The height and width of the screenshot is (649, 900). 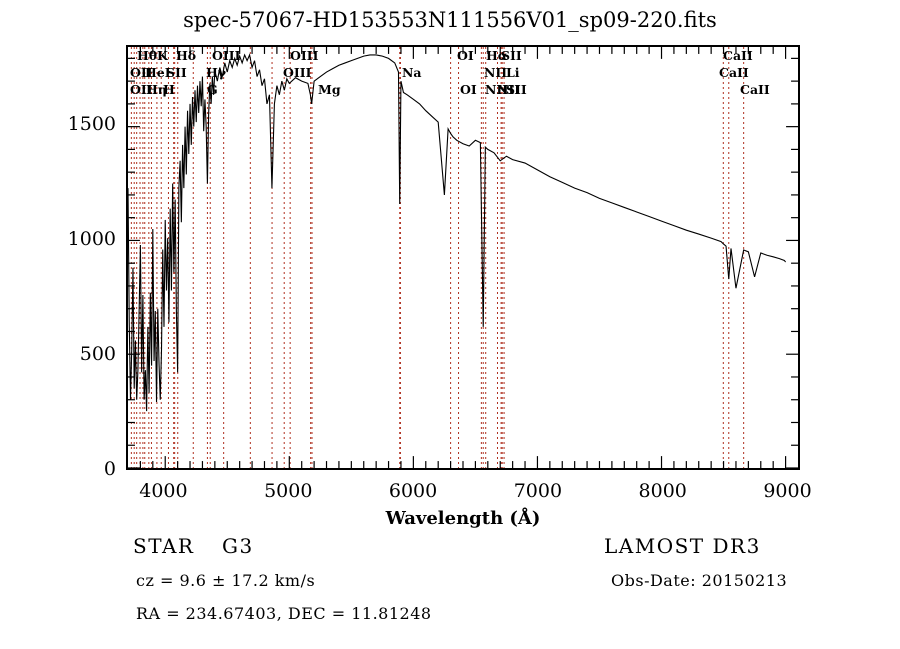 What do you see at coordinates (463, 518) in the screenshot?
I see `x-axis-label: Wavelength (Å)` at bounding box center [463, 518].